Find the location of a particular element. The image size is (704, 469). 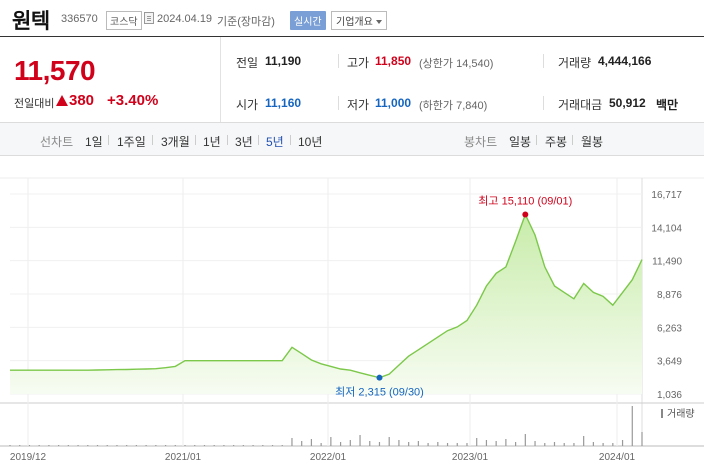

candle-monthly: 월봉 is located at coordinates (592, 142).